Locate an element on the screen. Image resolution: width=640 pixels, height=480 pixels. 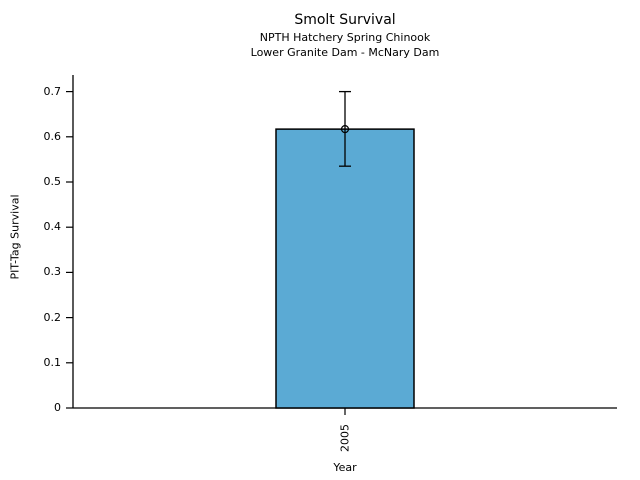
y-tick-label: 0.7 is located at coordinates (52, 91).